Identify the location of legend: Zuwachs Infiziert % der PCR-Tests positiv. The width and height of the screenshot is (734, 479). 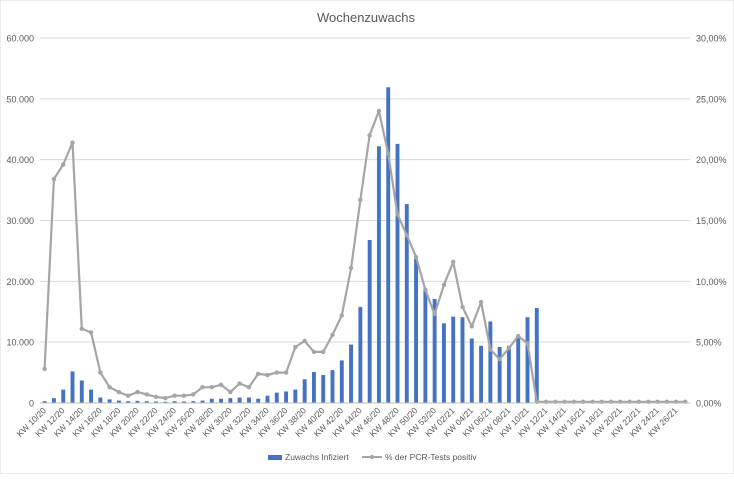
(372, 457).